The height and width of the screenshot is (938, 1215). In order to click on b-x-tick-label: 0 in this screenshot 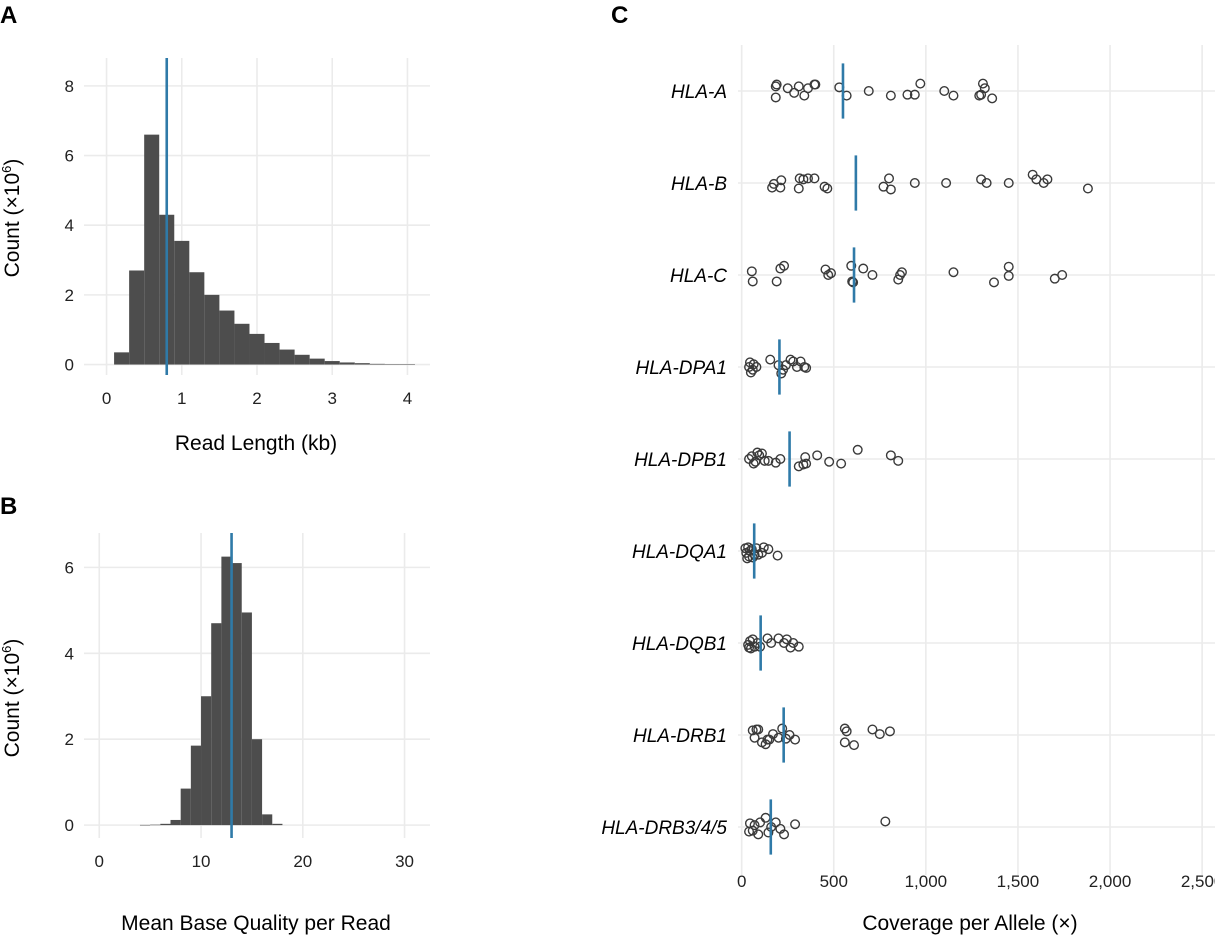, I will do `click(99, 861)`.